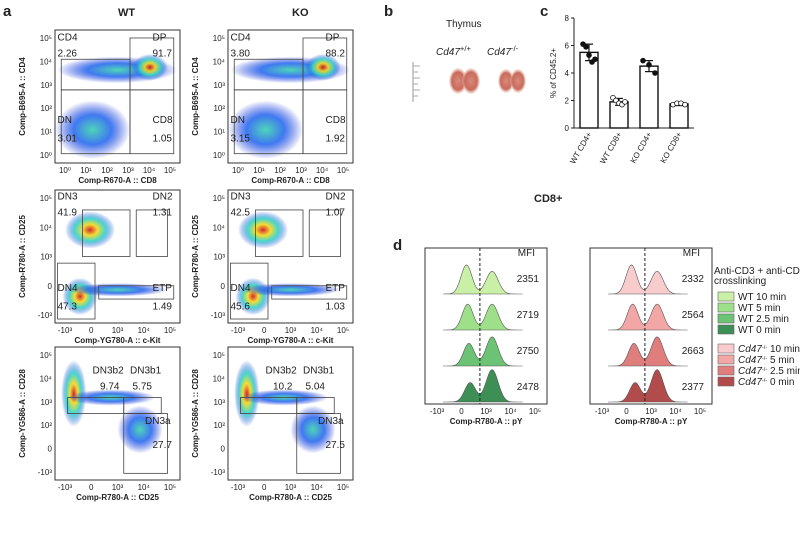 This screenshot has height=533, width=800. What do you see at coordinates (163, 307) in the screenshot?
I see `gate-value: 1.49` at bounding box center [163, 307].